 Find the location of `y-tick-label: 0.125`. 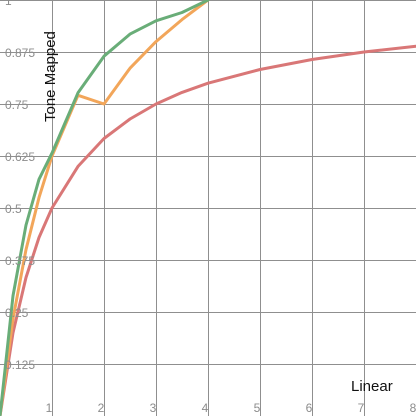

y-tick-label: 0.125 is located at coordinates (20, 365).